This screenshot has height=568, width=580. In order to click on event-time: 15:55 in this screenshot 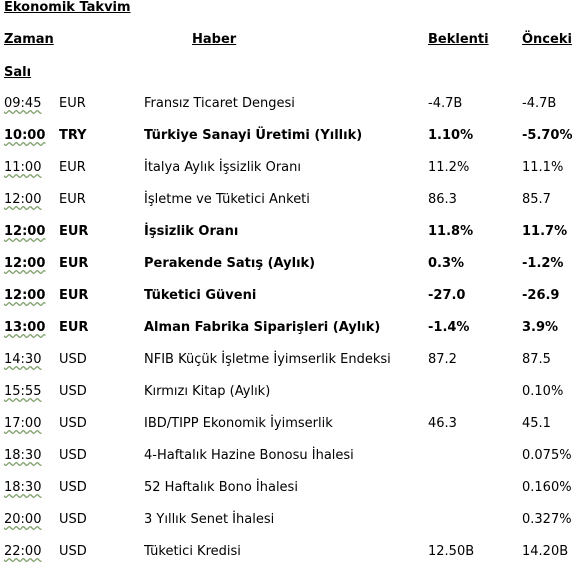, I will do `click(23, 391)`.